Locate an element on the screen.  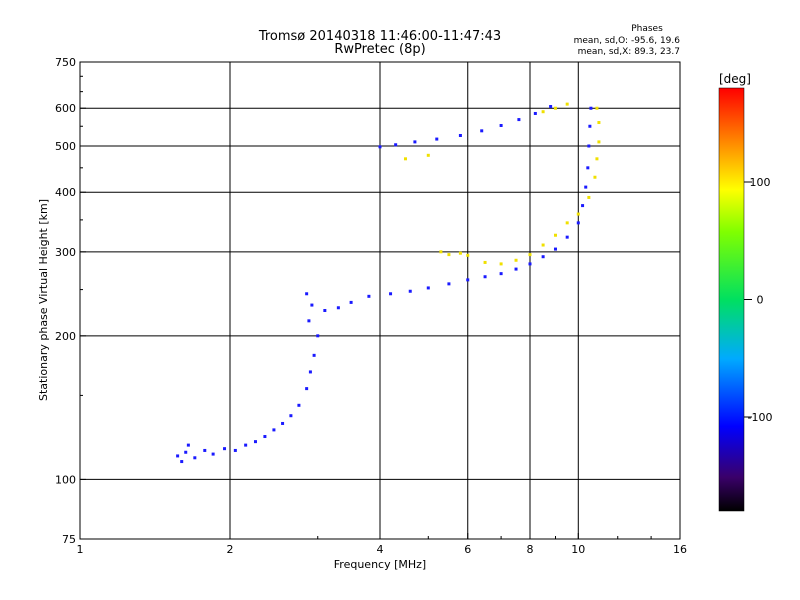
x-tick-label: 2 is located at coordinates (230, 549).